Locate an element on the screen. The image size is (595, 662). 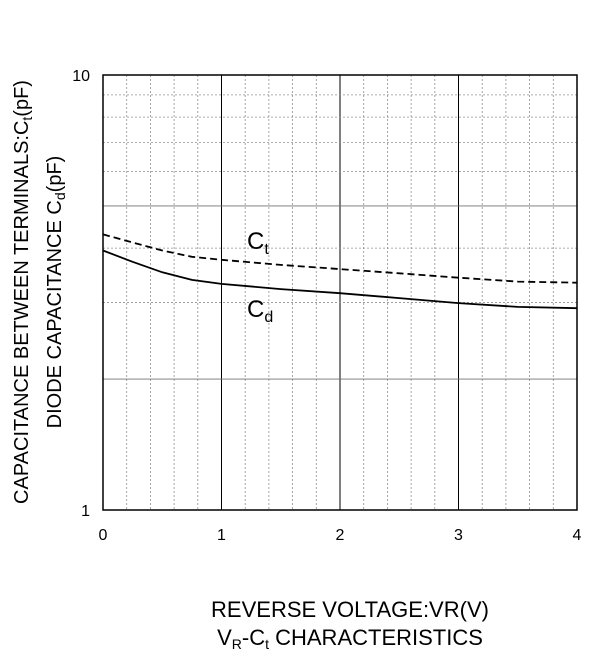
series-line-Cd is located at coordinates (340, 279).